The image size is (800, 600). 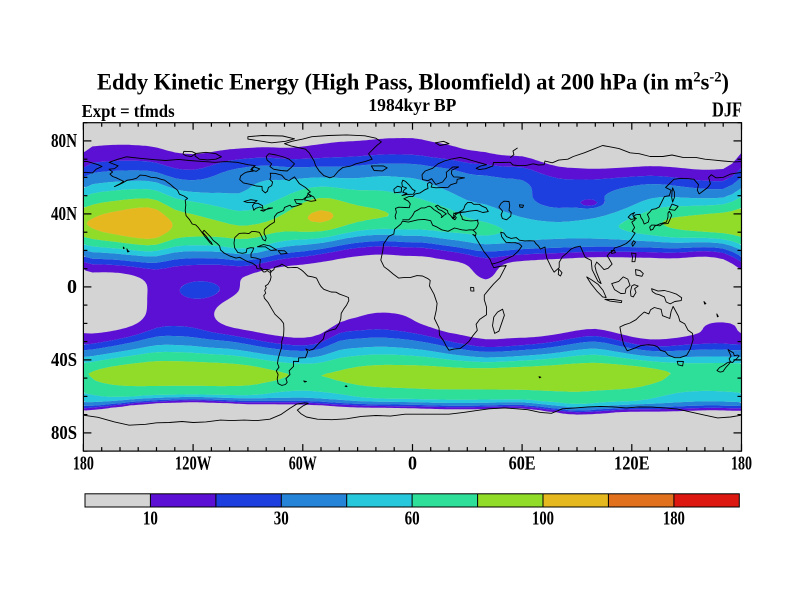 I want to click on svg-text: 80S, so click(x=64, y=433).